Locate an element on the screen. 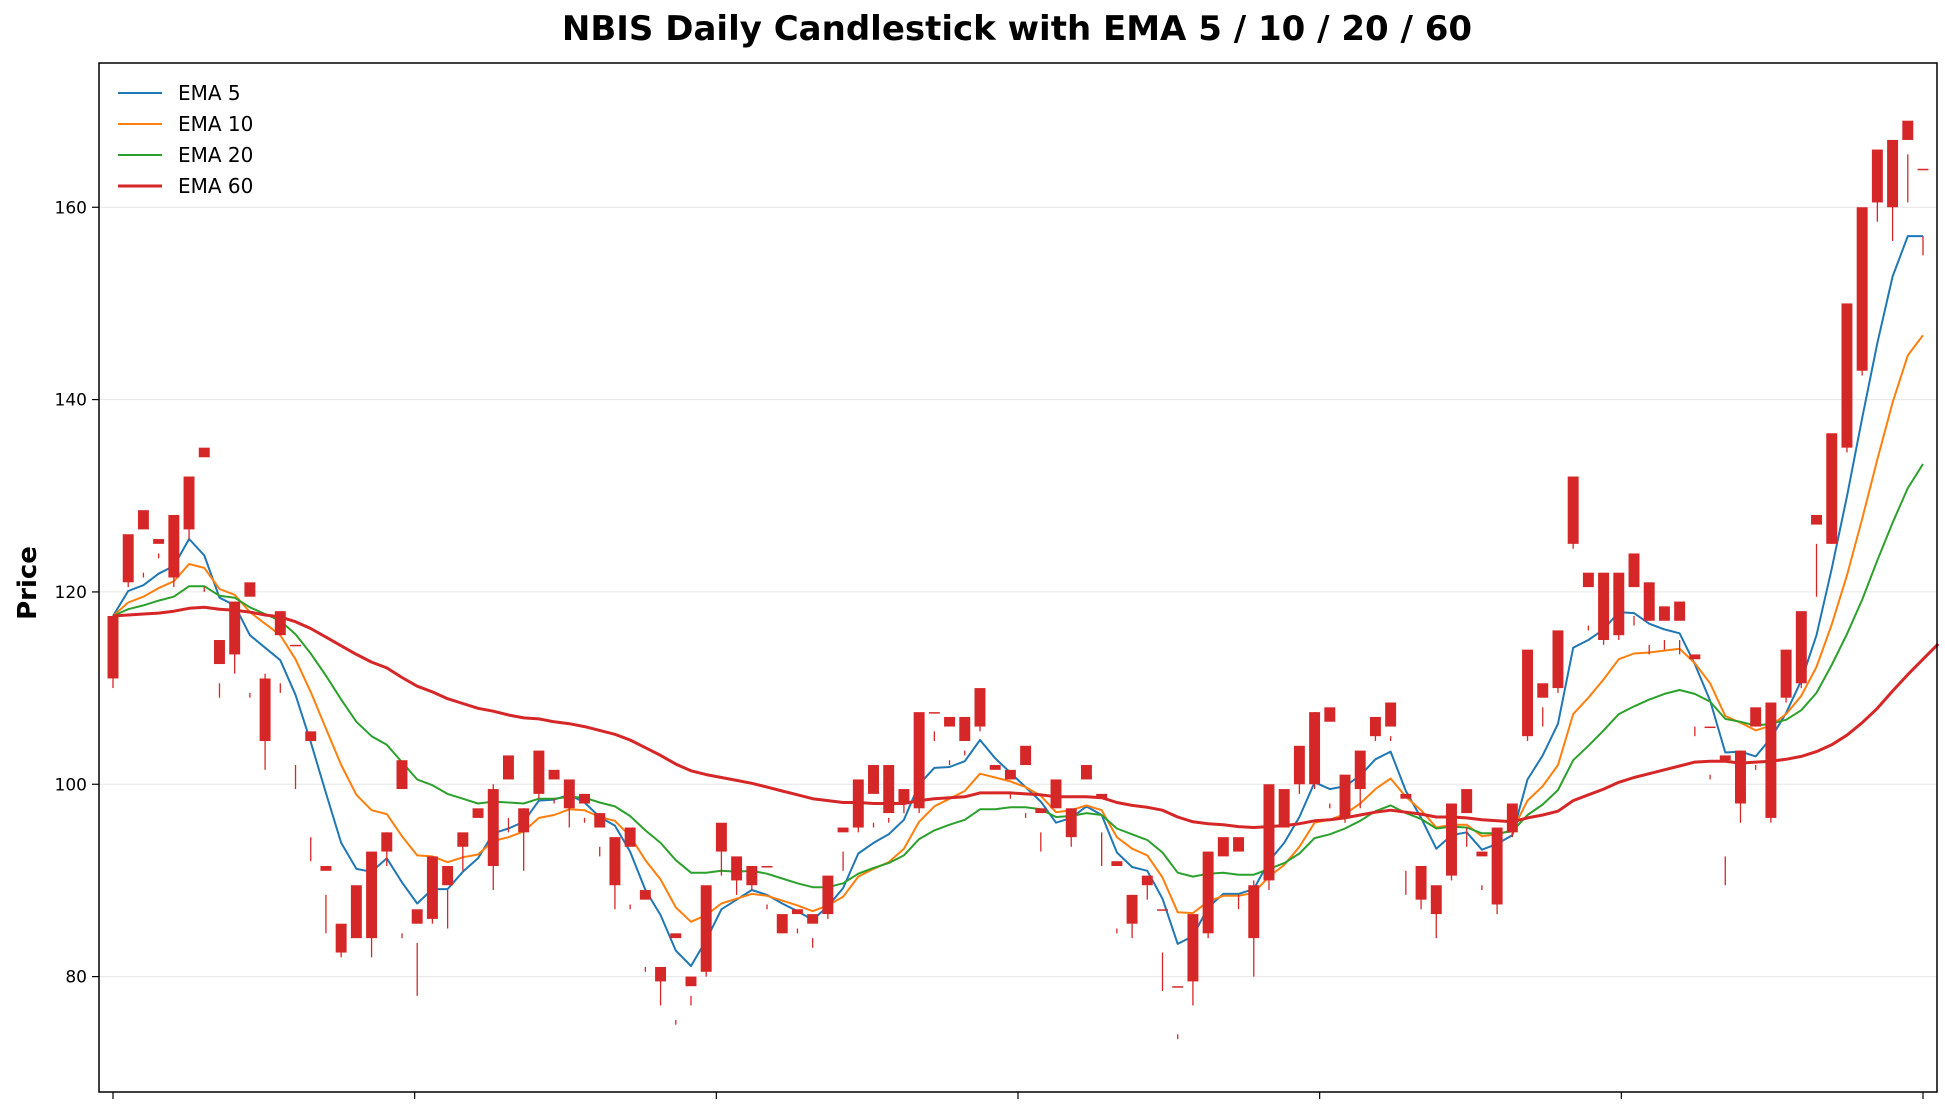  legend-label: EMA 20 is located at coordinates (215, 155).